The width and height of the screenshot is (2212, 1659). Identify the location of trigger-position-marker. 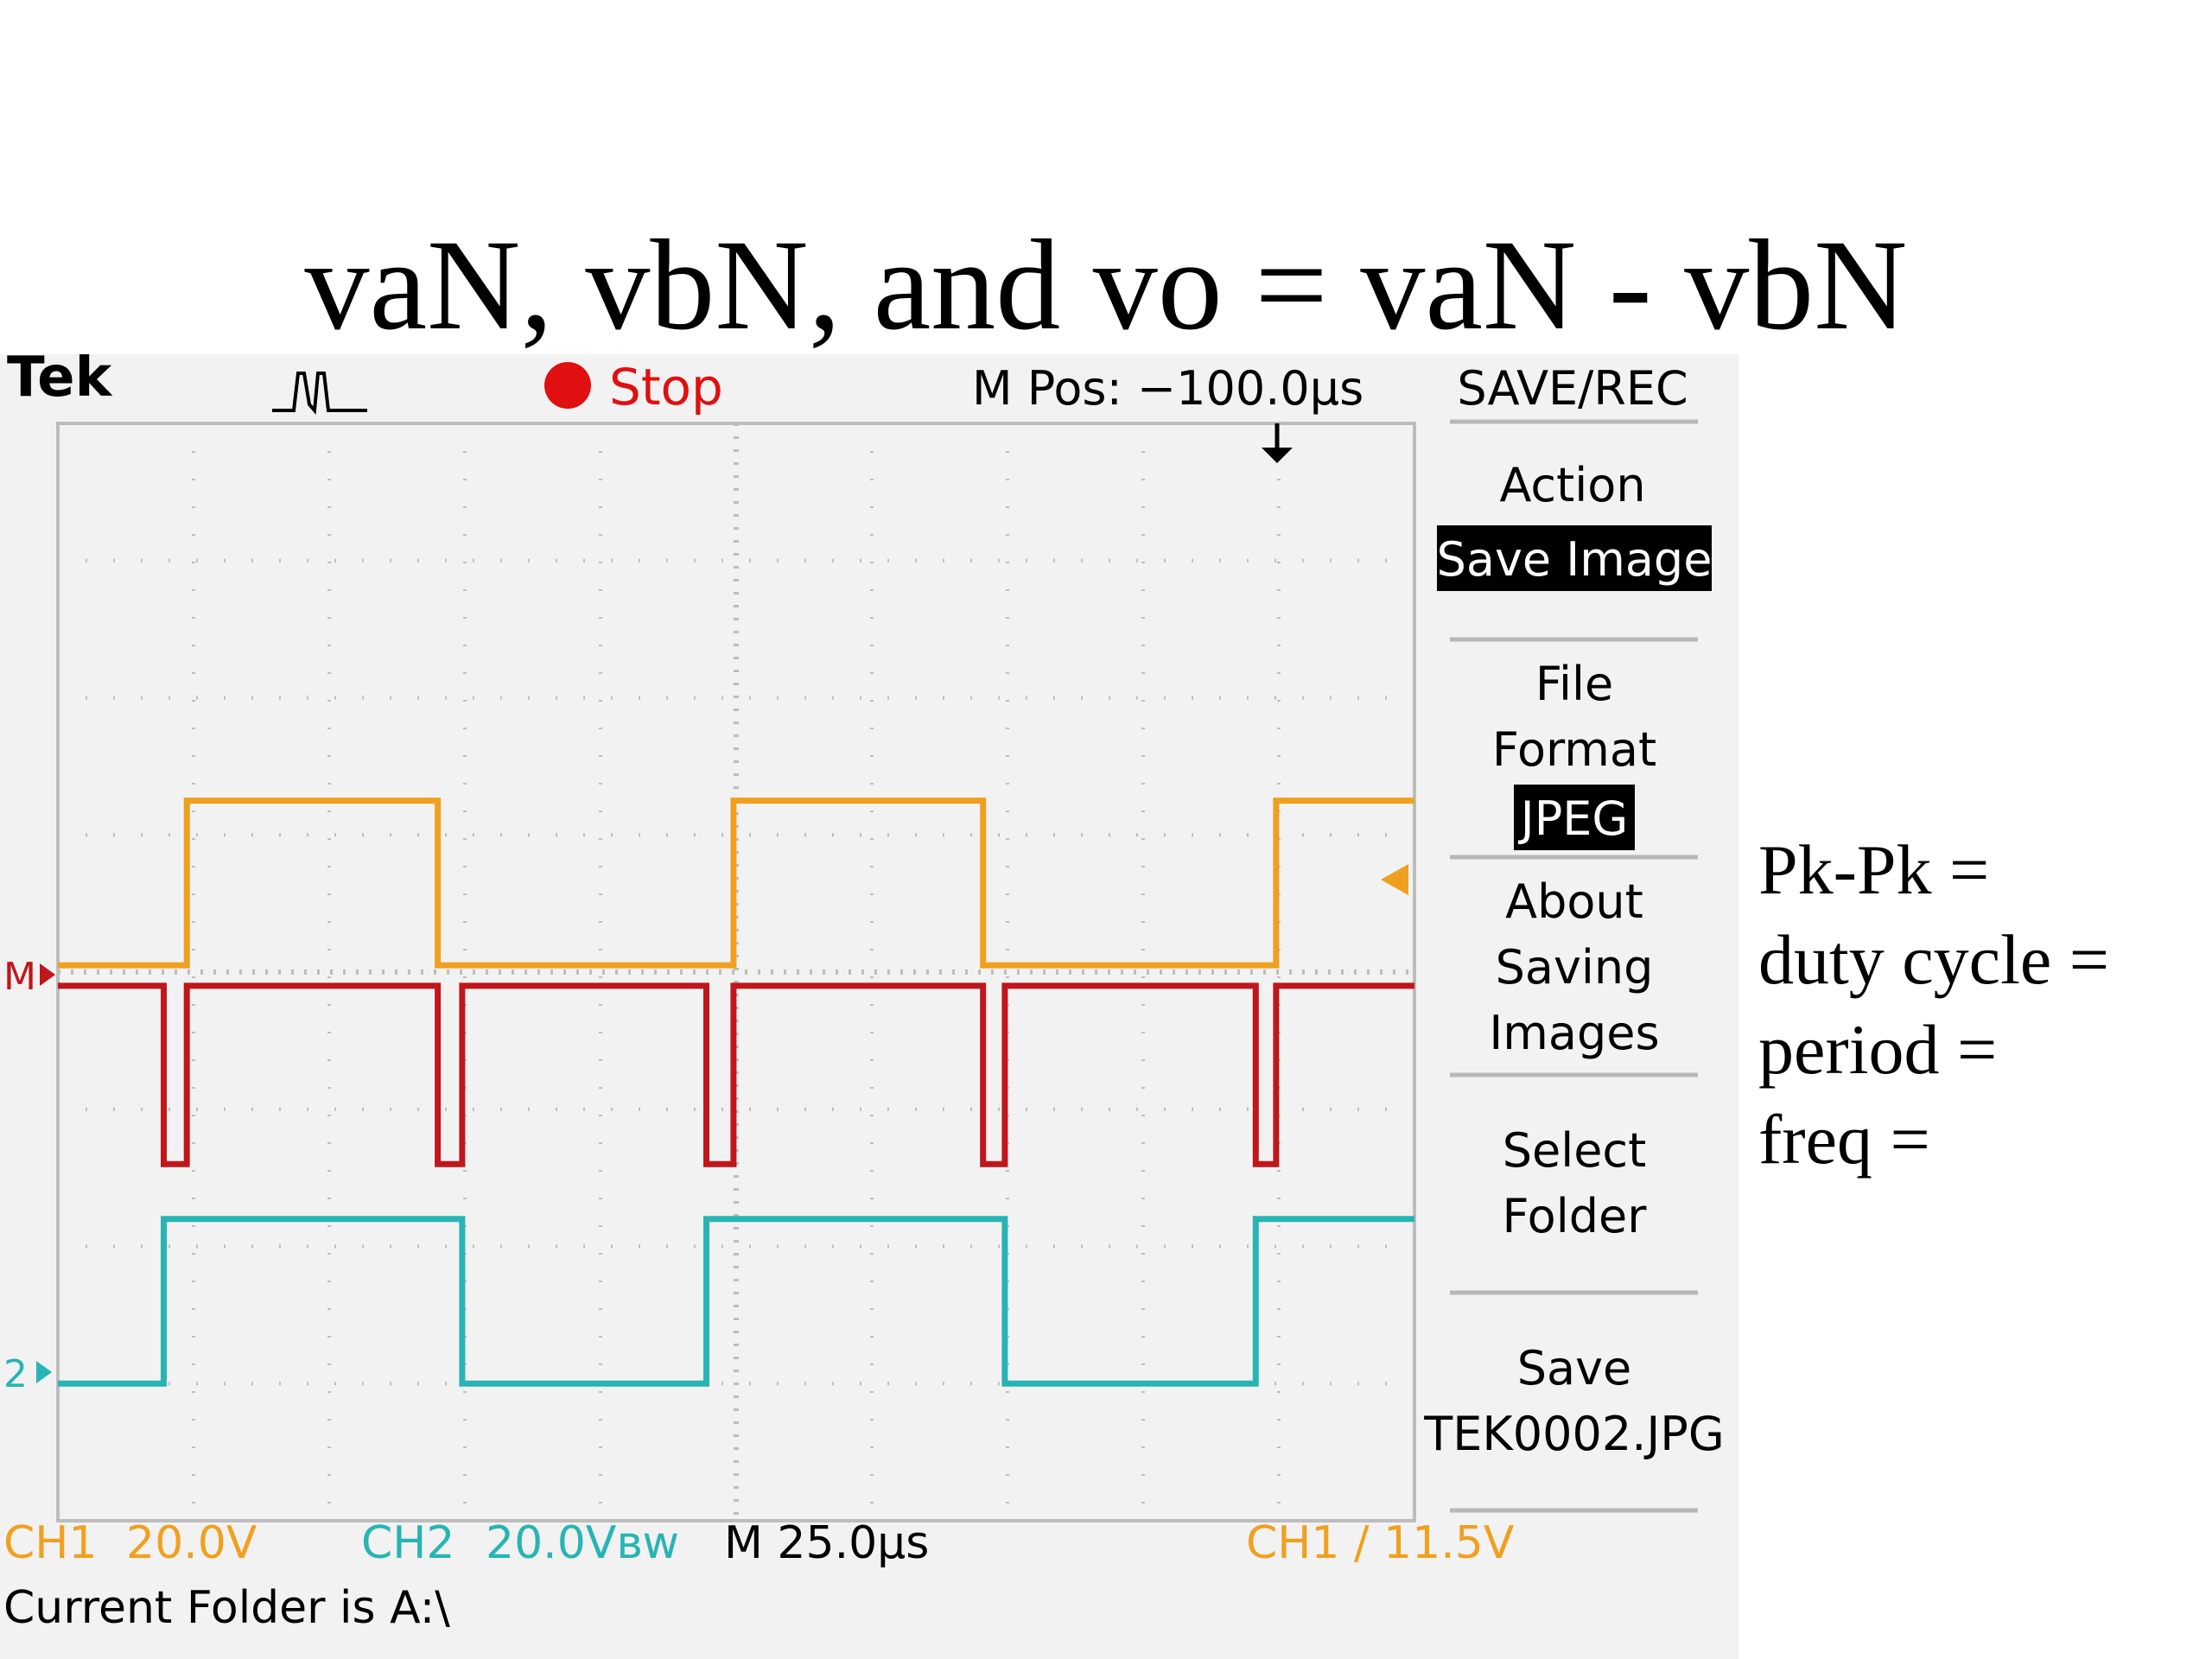
(1277, 443).